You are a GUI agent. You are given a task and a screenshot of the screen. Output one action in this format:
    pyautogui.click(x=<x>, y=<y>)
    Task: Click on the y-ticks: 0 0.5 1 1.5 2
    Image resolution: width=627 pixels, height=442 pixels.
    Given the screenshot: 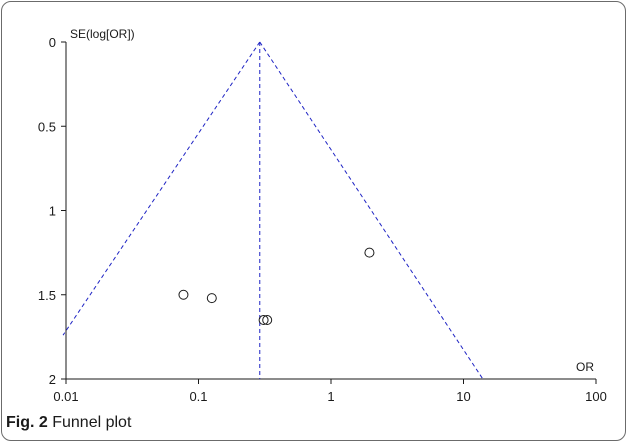 What is the action you would take?
    pyautogui.click(x=52, y=211)
    